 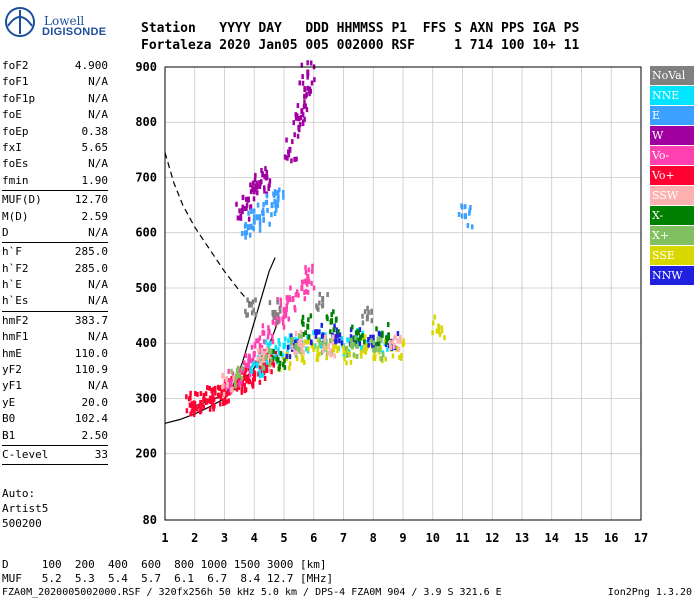 I want to click on legend-item: NNE, so click(x=672, y=95).